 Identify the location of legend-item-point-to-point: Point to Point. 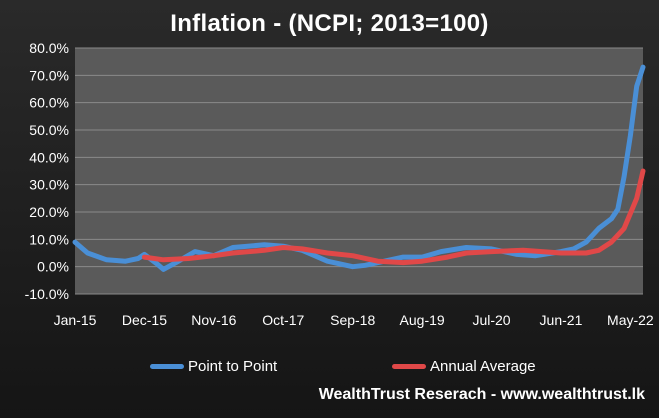
(213, 366).